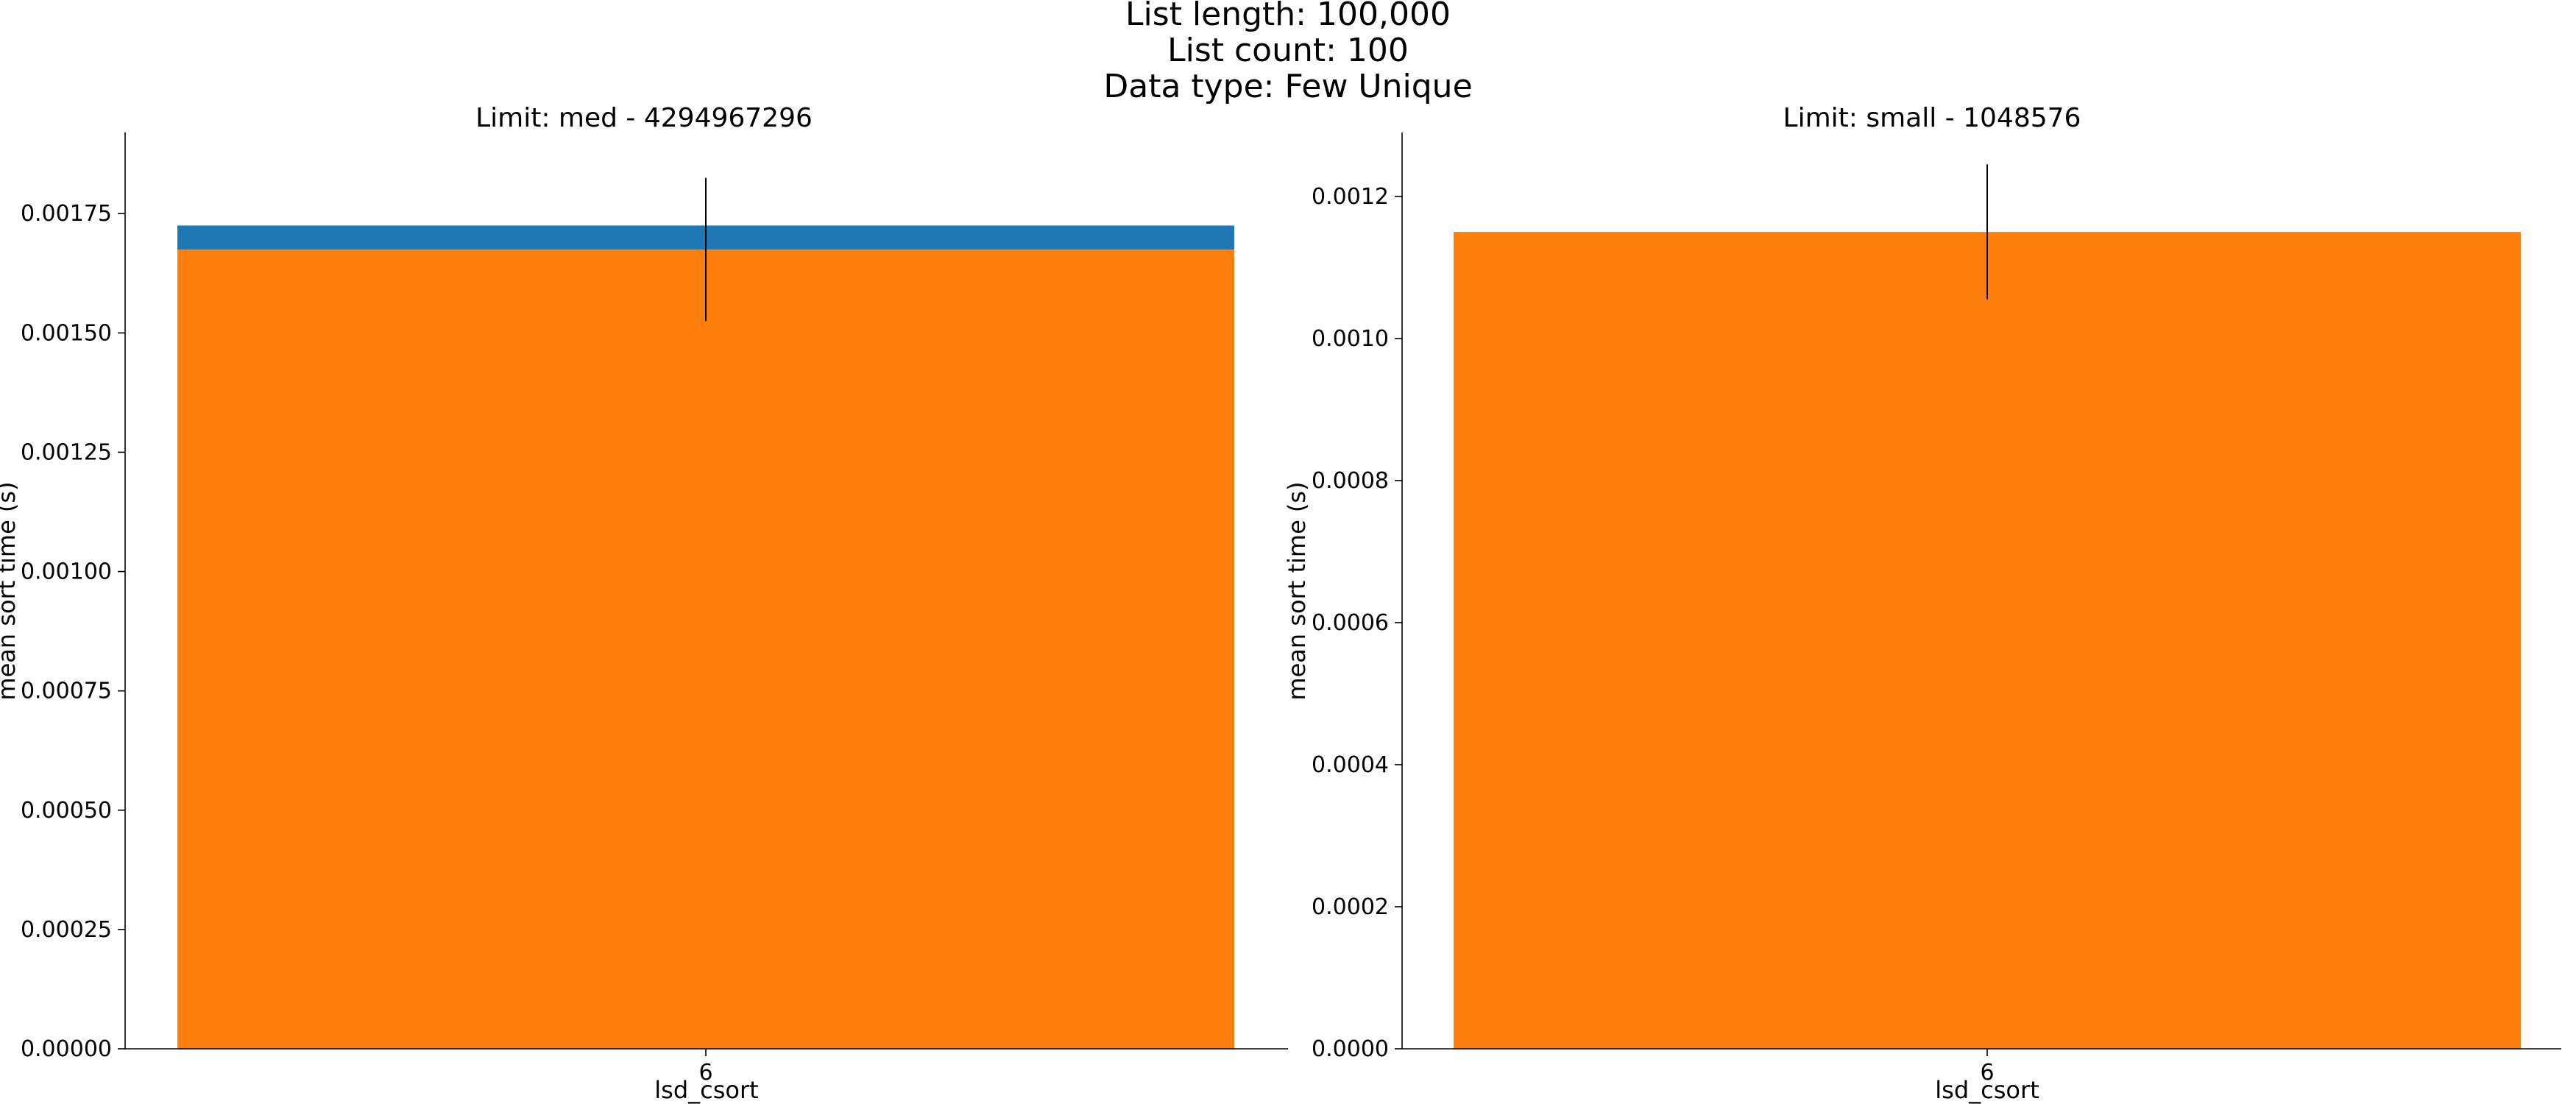 The image size is (2576, 1104). I want to click on y-tick-label: 0.0008, so click(1350, 481).